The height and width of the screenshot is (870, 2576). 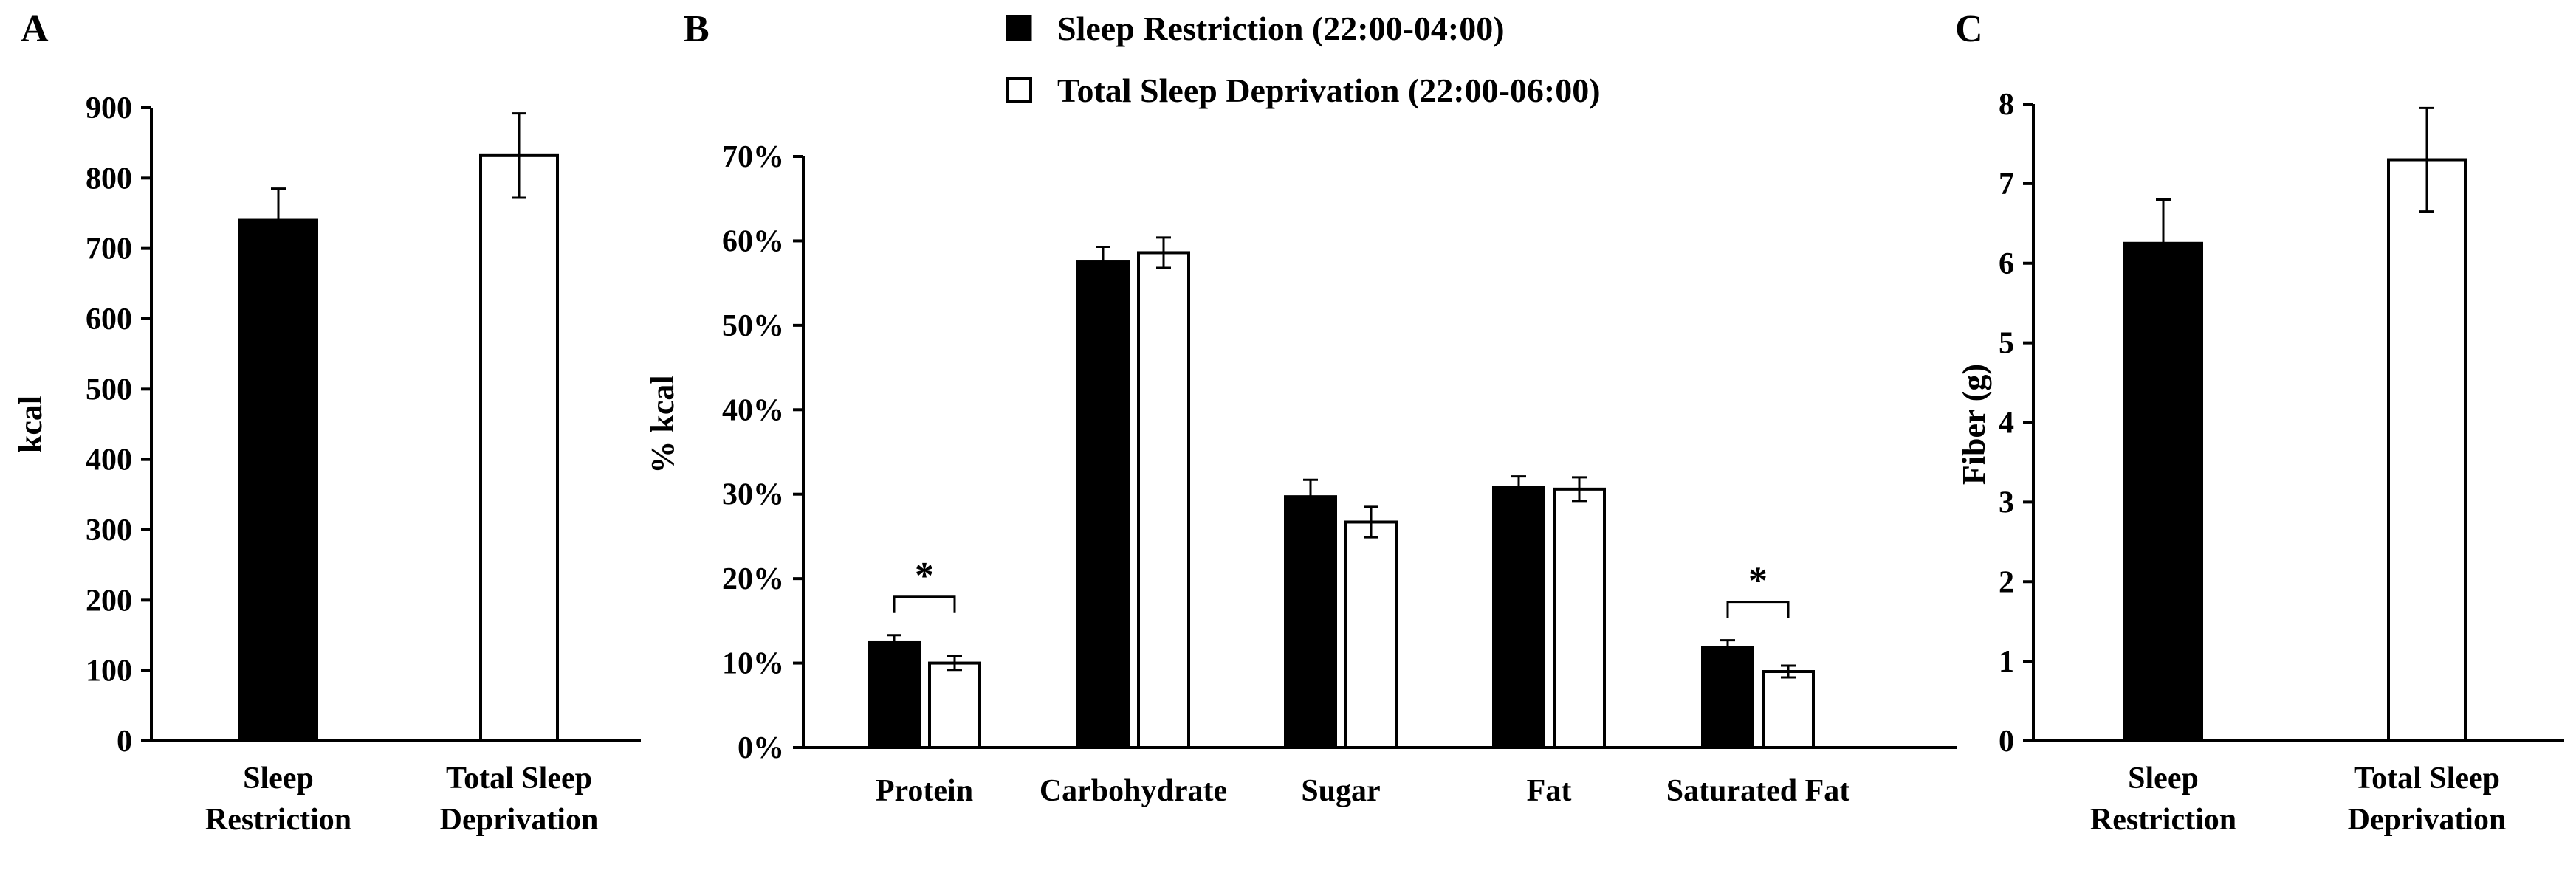 I want to click on y-tick-label-b: 0%, so click(x=761, y=748).